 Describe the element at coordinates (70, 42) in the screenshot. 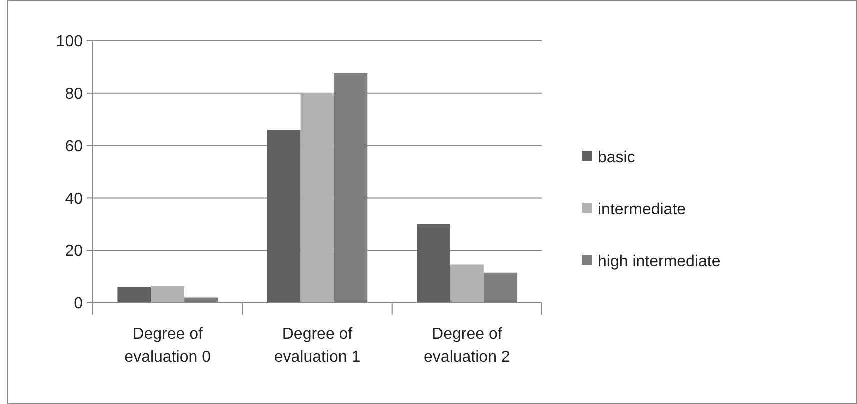

I see `y-tick-label: 100` at that location.